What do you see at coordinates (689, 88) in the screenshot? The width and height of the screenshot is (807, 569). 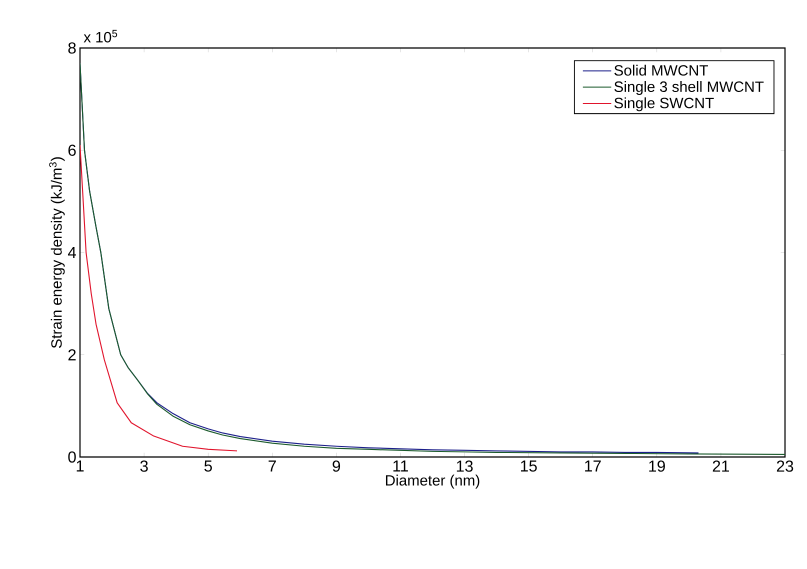 I see `legend-label: Single 3 shell MWCNT` at bounding box center [689, 88].